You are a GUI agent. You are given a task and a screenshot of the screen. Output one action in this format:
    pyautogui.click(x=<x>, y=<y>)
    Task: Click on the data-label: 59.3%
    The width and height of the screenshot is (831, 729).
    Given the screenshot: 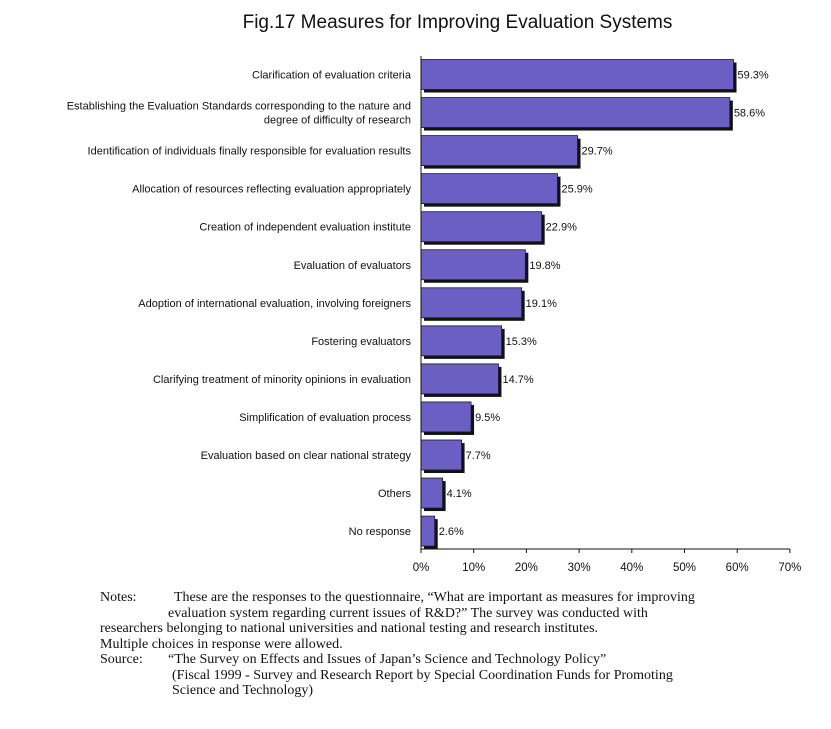 What is the action you would take?
    pyautogui.click(x=753, y=76)
    